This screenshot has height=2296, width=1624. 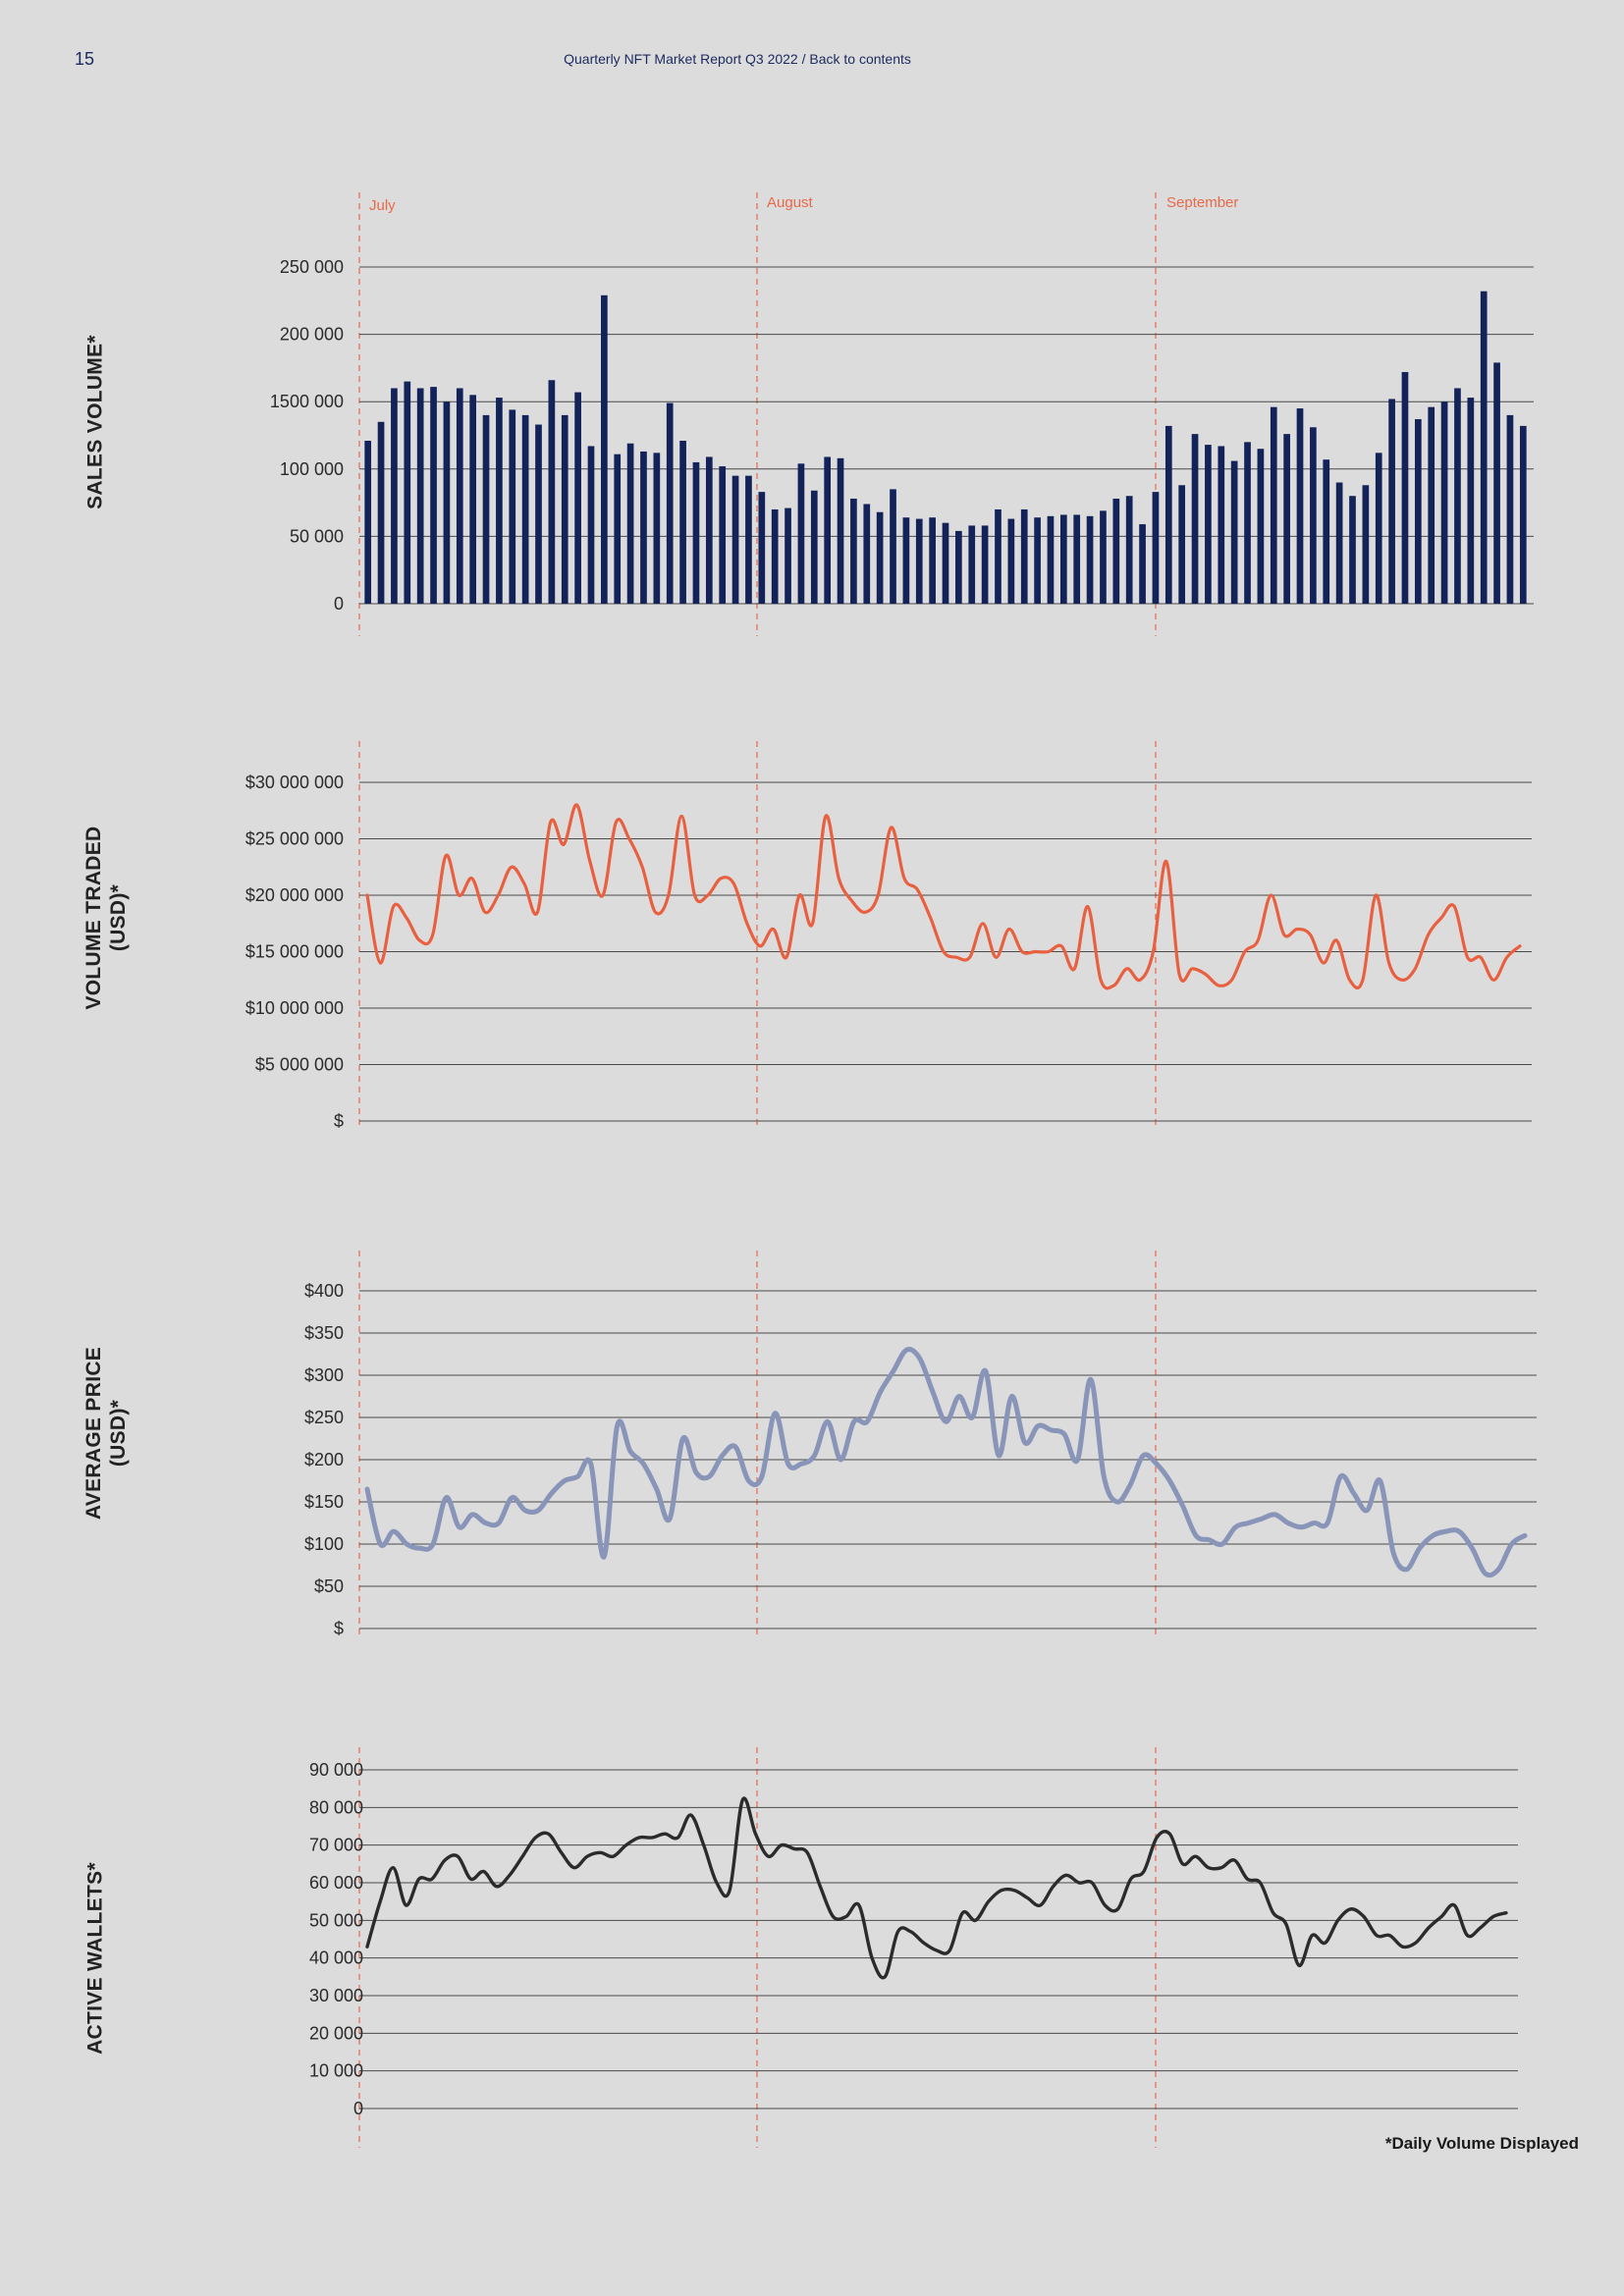 What do you see at coordinates (324, 1375) in the screenshot?
I see `y-tick-label: $300` at bounding box center [324, 1375].